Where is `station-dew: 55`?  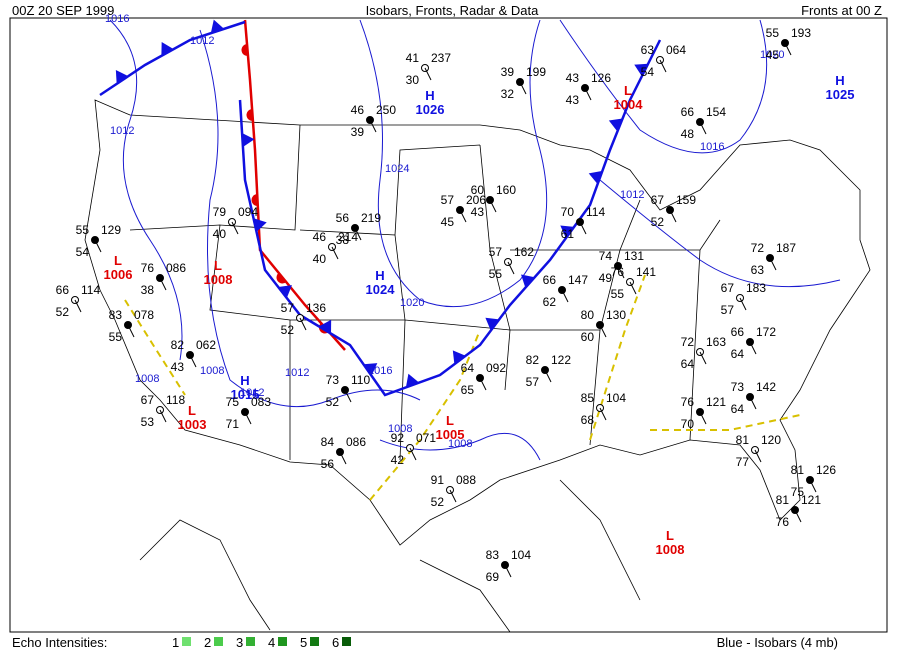
station-dew: 55 is located at coordinates (116, 337).